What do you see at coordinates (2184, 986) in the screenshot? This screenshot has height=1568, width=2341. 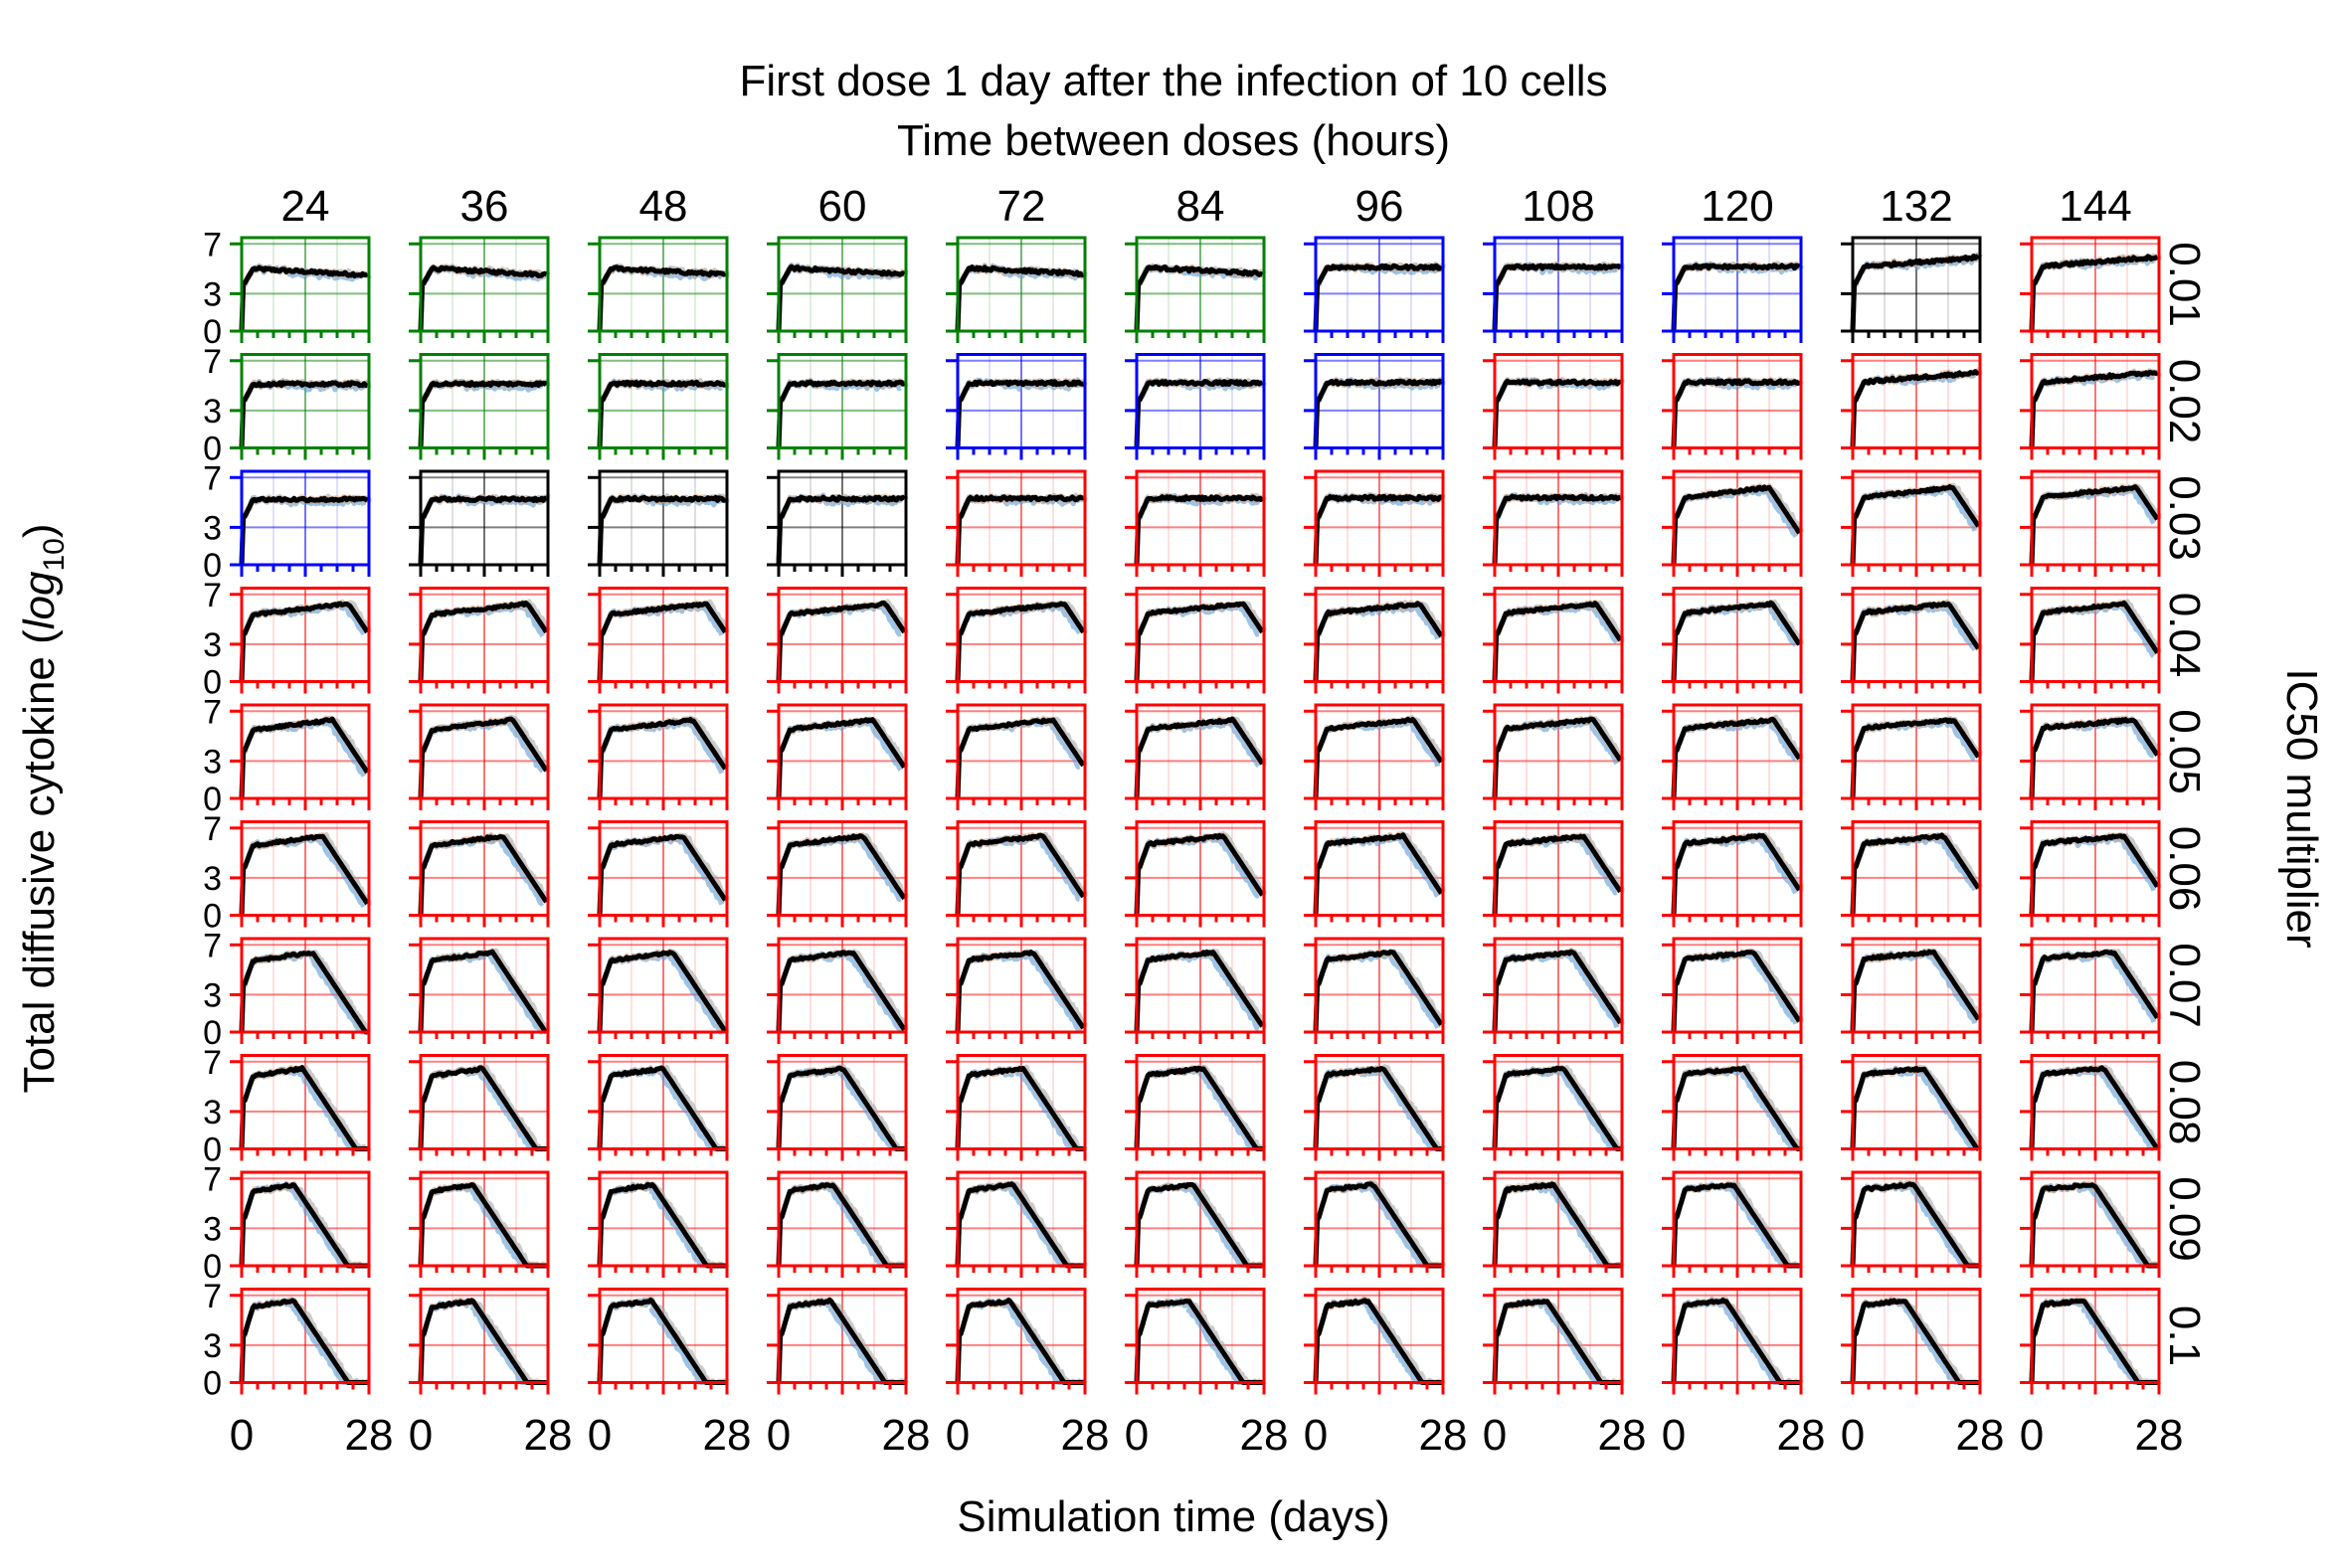 I see `row-label: 0.07` at bounding box center [2184, 986].